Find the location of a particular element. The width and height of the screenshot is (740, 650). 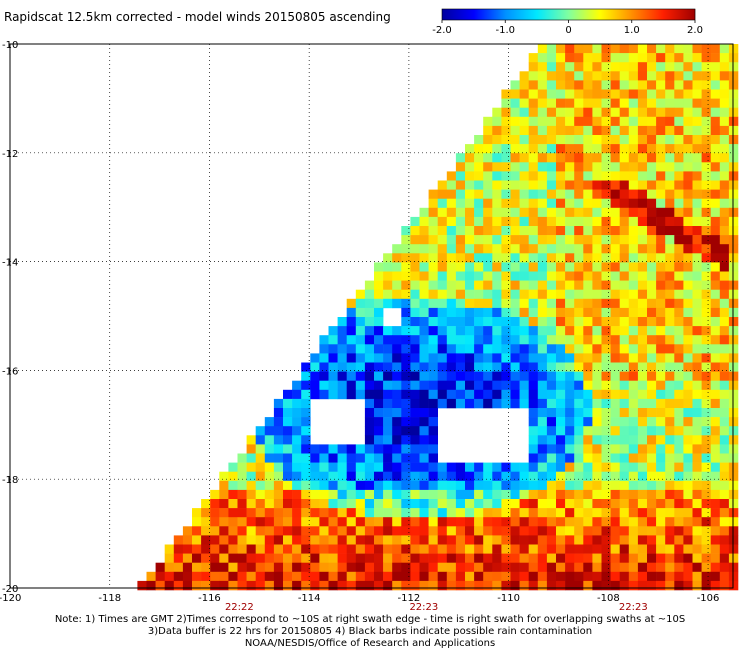

latitude-label: -10 is located at coordinates (10, 45).